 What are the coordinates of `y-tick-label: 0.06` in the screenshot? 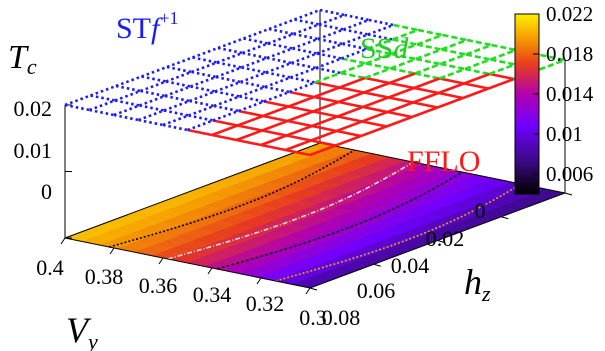 It's located at (376, 290).